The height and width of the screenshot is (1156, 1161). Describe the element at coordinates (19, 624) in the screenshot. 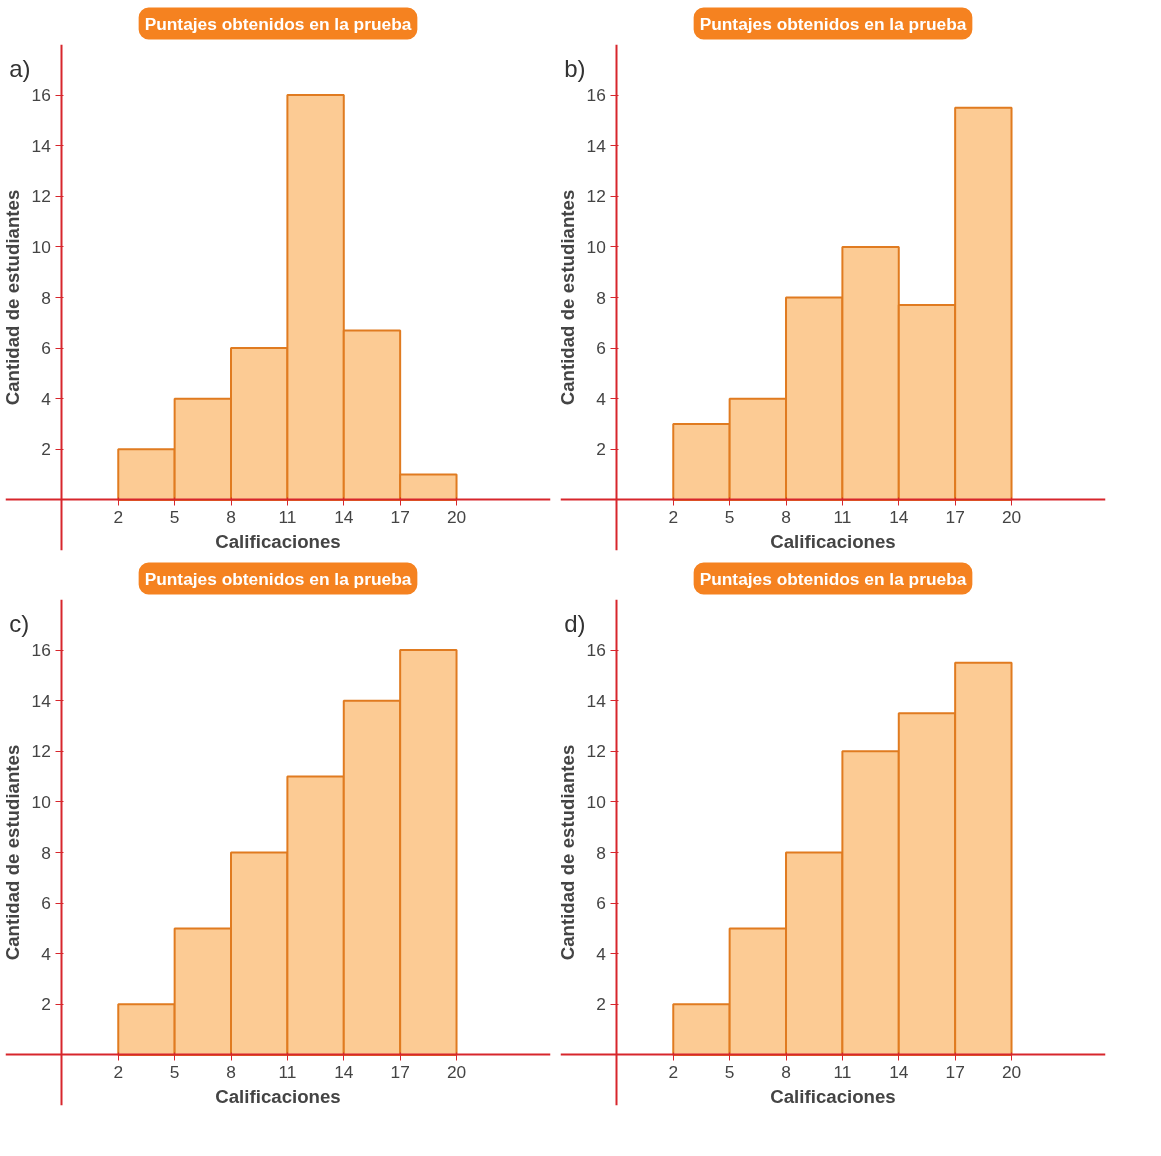

I see `annotation: c)` at that location.